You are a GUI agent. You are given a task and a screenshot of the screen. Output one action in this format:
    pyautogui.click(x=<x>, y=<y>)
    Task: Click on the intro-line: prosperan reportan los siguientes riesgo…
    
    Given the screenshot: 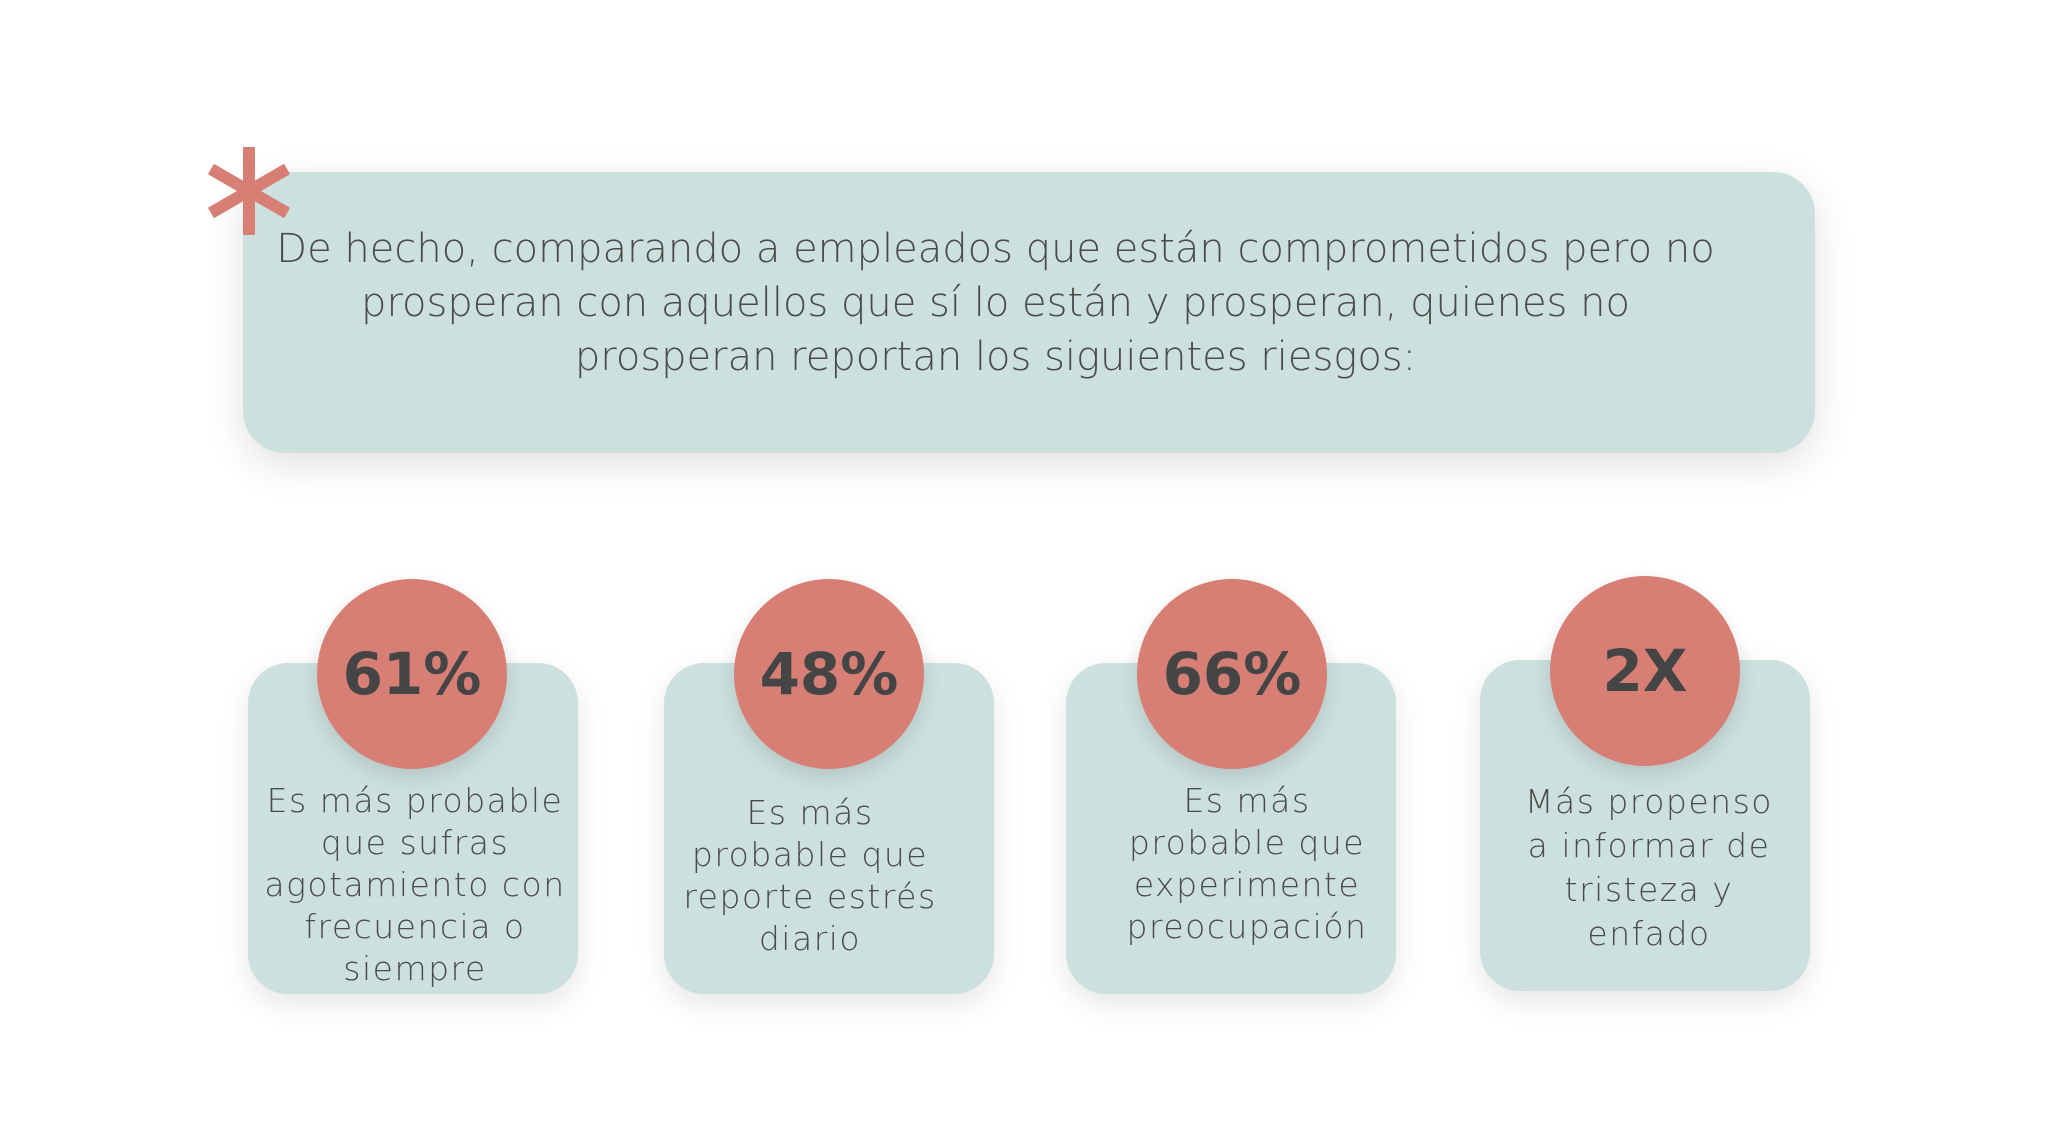 What is the action you would take?
    pyautogui.click(x=995, y=357)
    